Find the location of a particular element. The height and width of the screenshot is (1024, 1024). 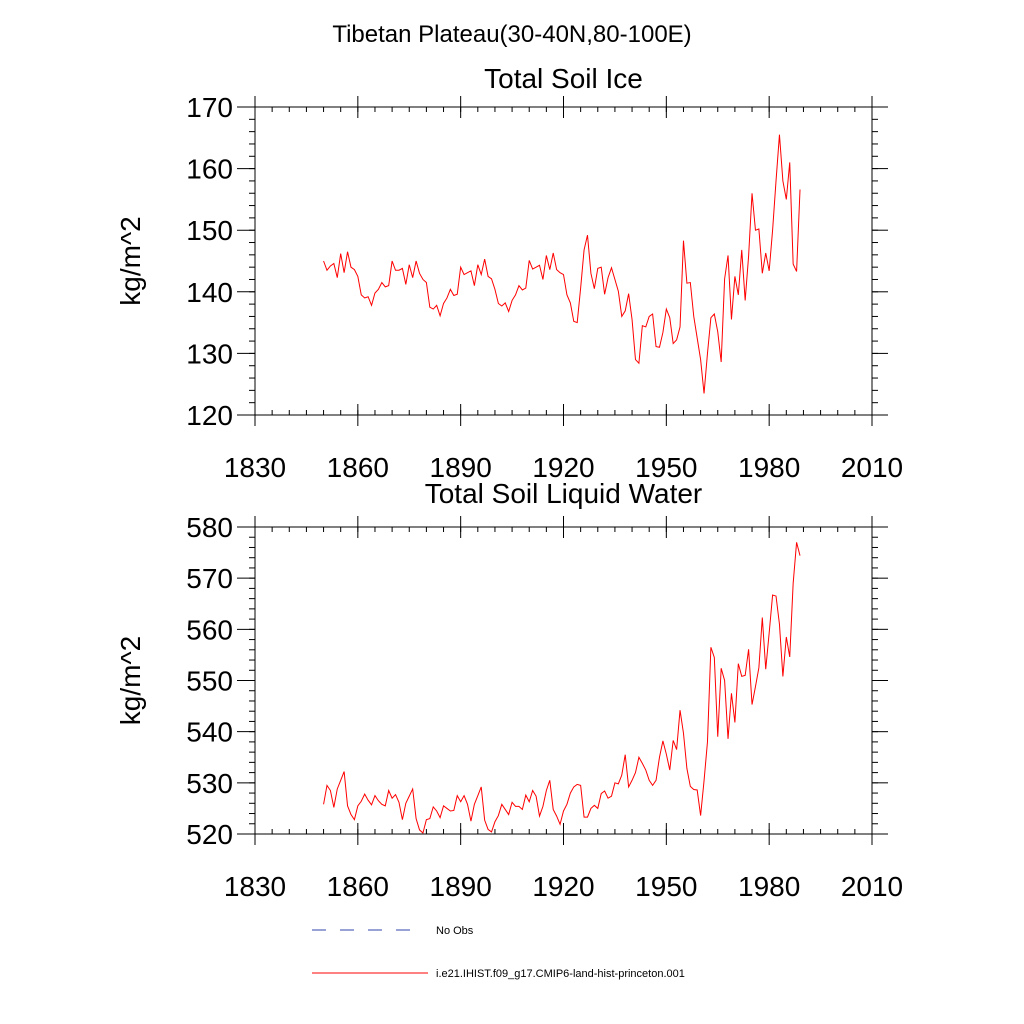

y-tick-label: 550 is located at coordinates (209, 681).